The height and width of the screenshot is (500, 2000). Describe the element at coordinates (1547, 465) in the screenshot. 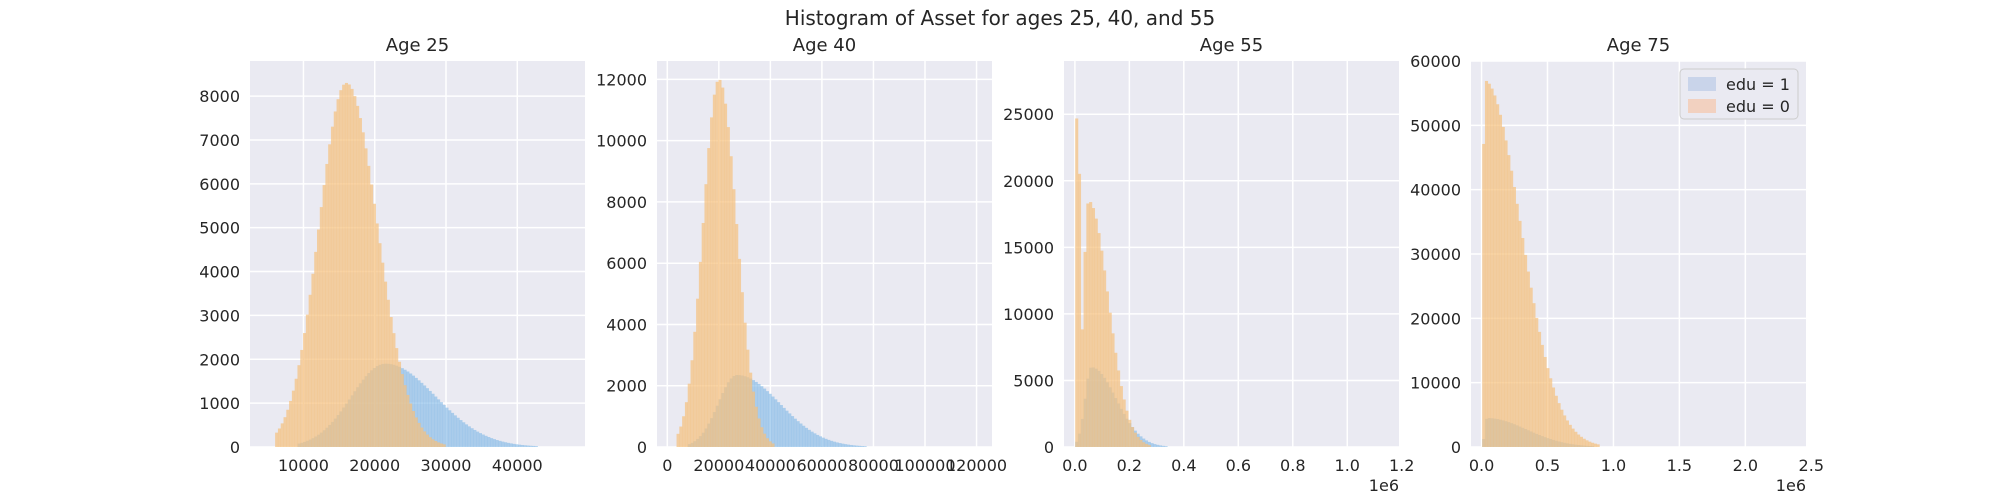

I see `x-tick-label: 0.5` at that location.